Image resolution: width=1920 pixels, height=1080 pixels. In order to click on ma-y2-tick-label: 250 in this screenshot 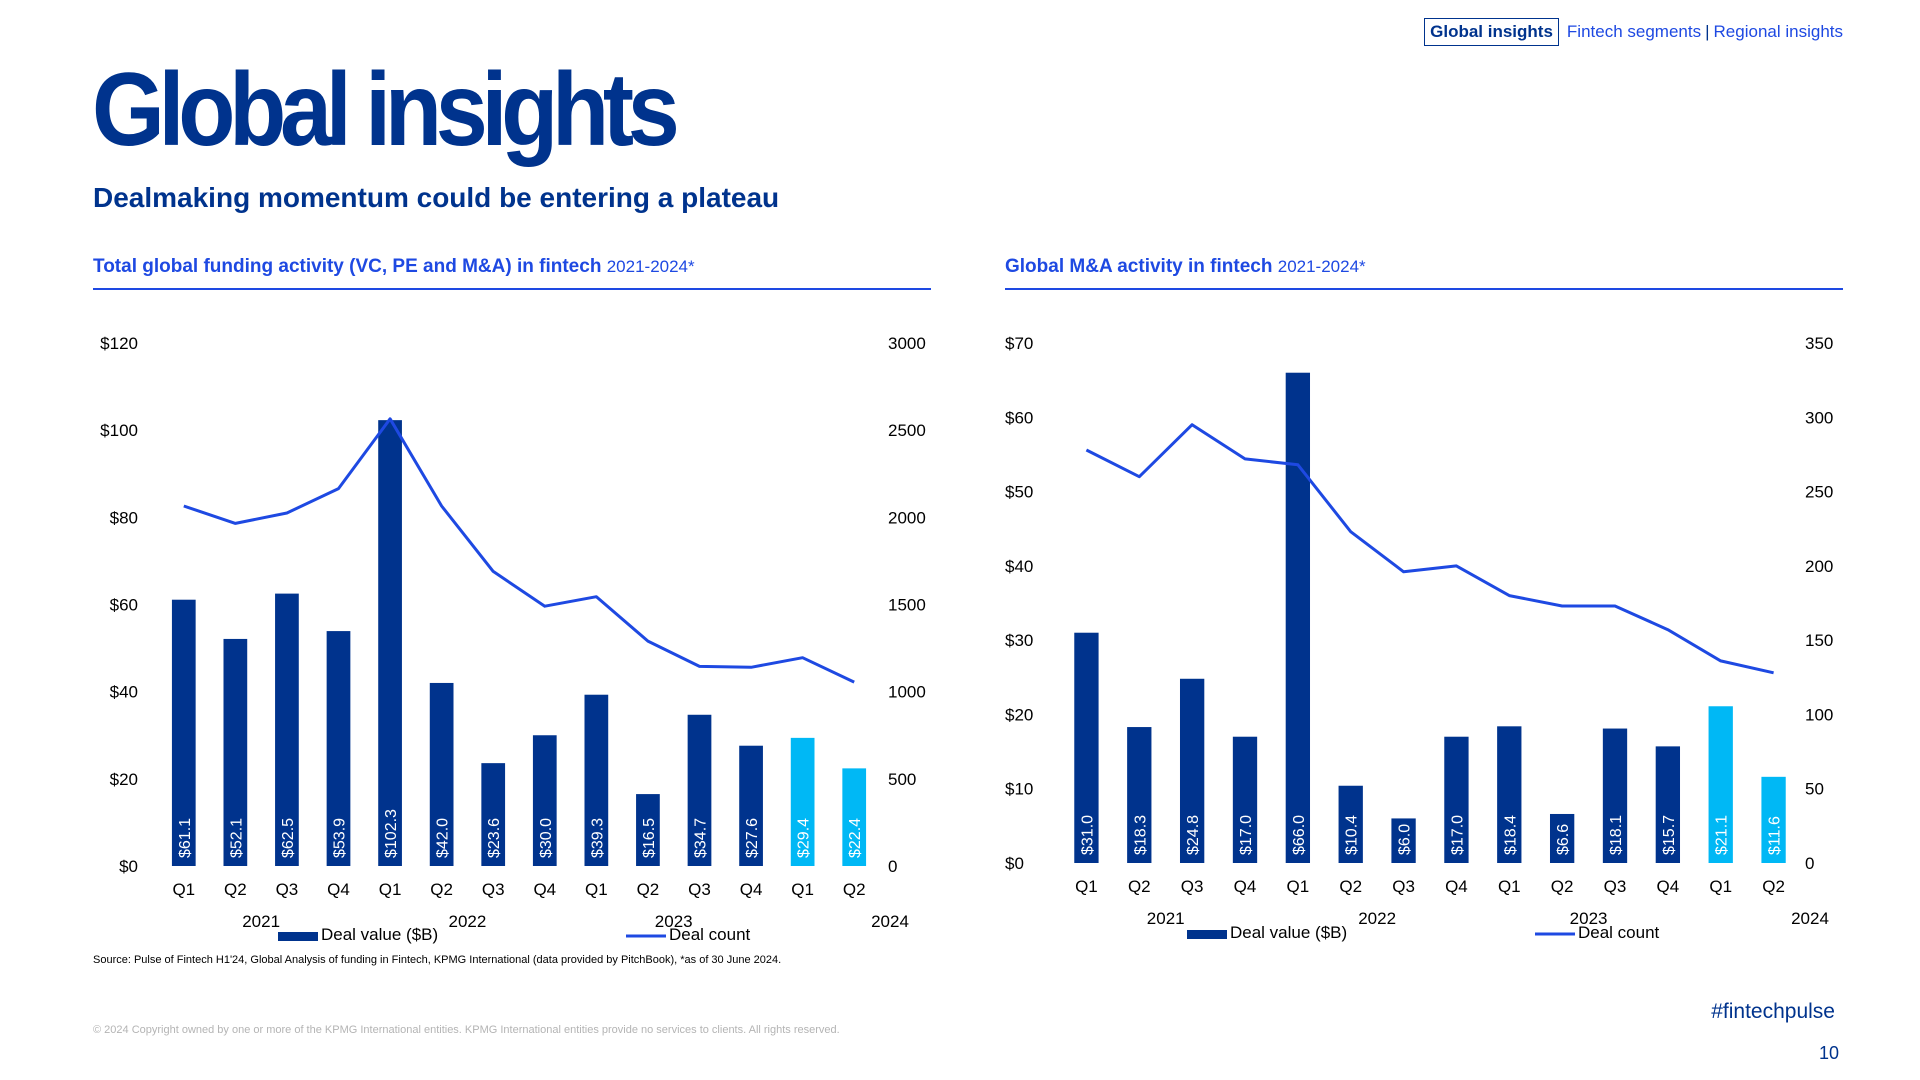, I will do `click(1819, 492)`.